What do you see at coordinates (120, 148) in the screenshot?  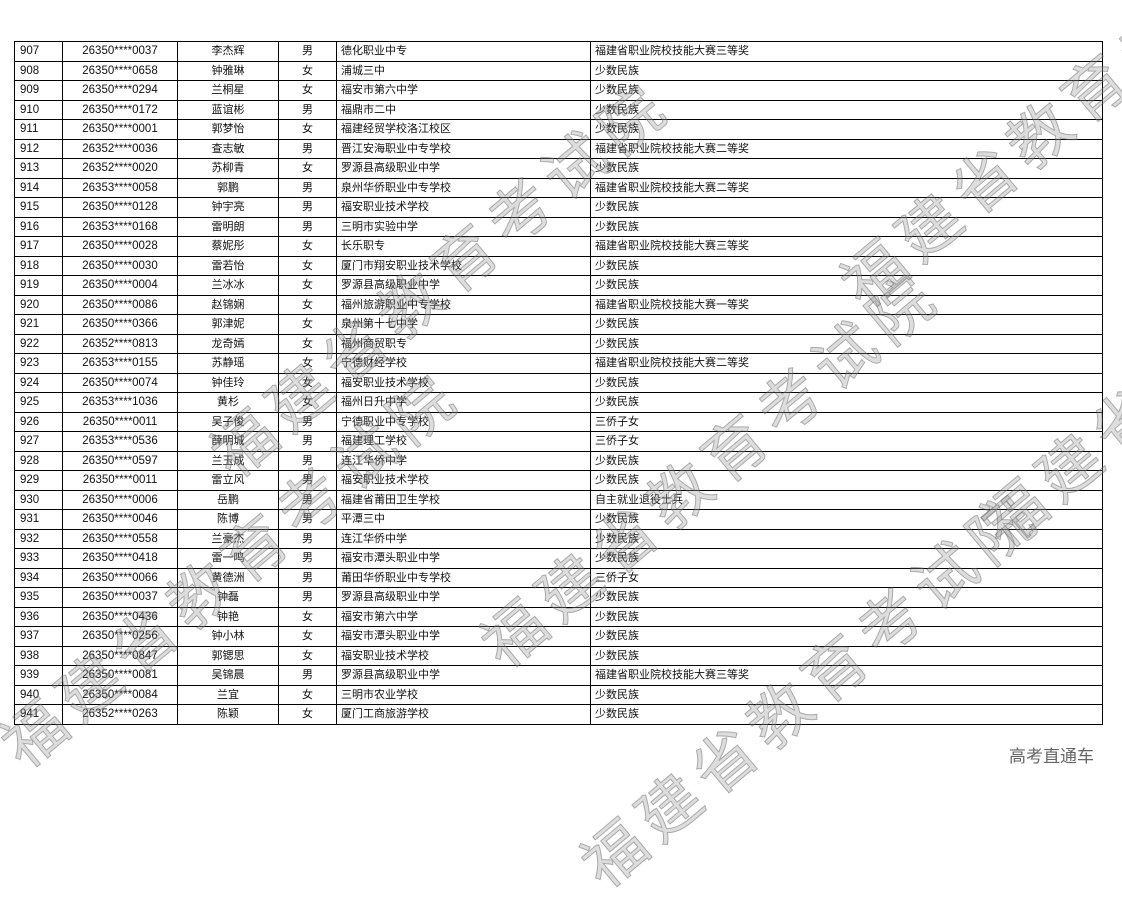 I see `id-cell: 26352****0036` at bounding box center [120, 148].